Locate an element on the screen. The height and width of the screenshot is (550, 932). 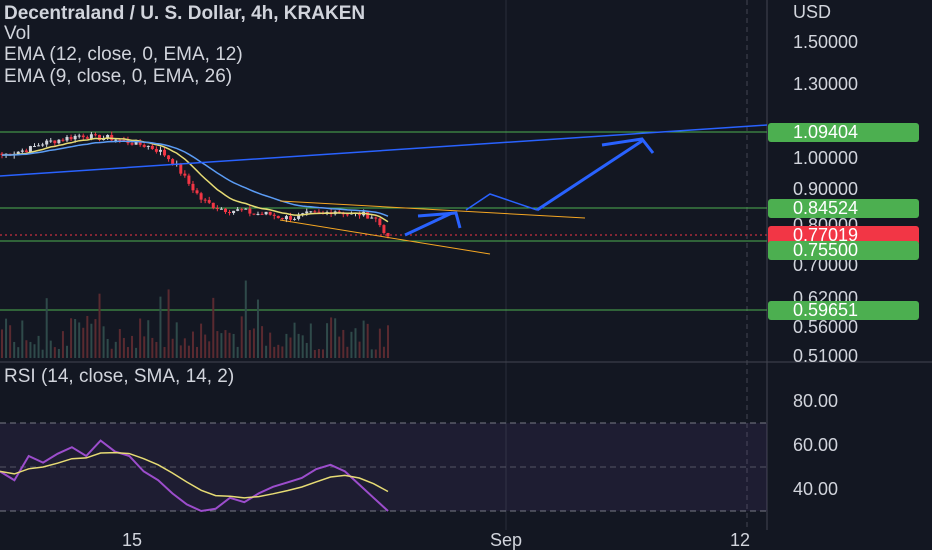
ema-12-line is located at coordinates (195, 180).